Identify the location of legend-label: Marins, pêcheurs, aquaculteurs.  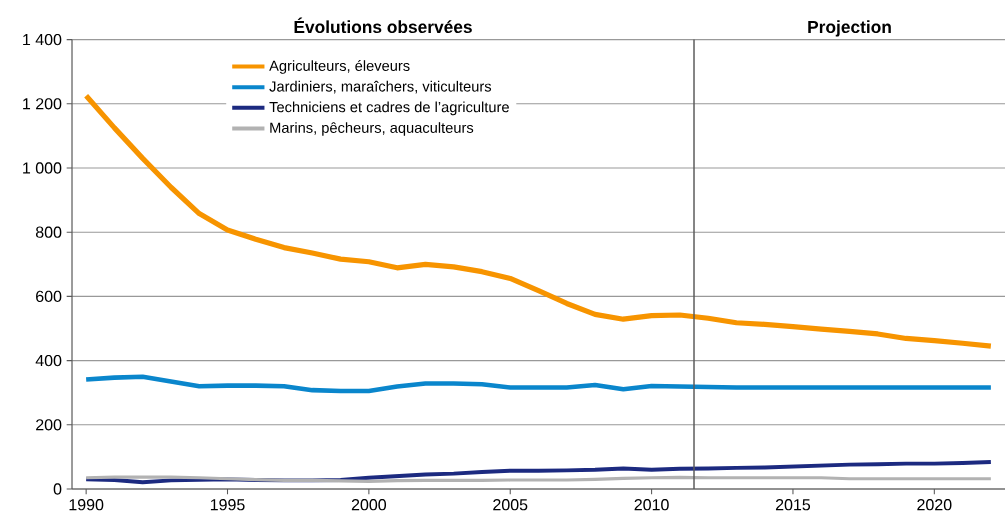
(372, 129).